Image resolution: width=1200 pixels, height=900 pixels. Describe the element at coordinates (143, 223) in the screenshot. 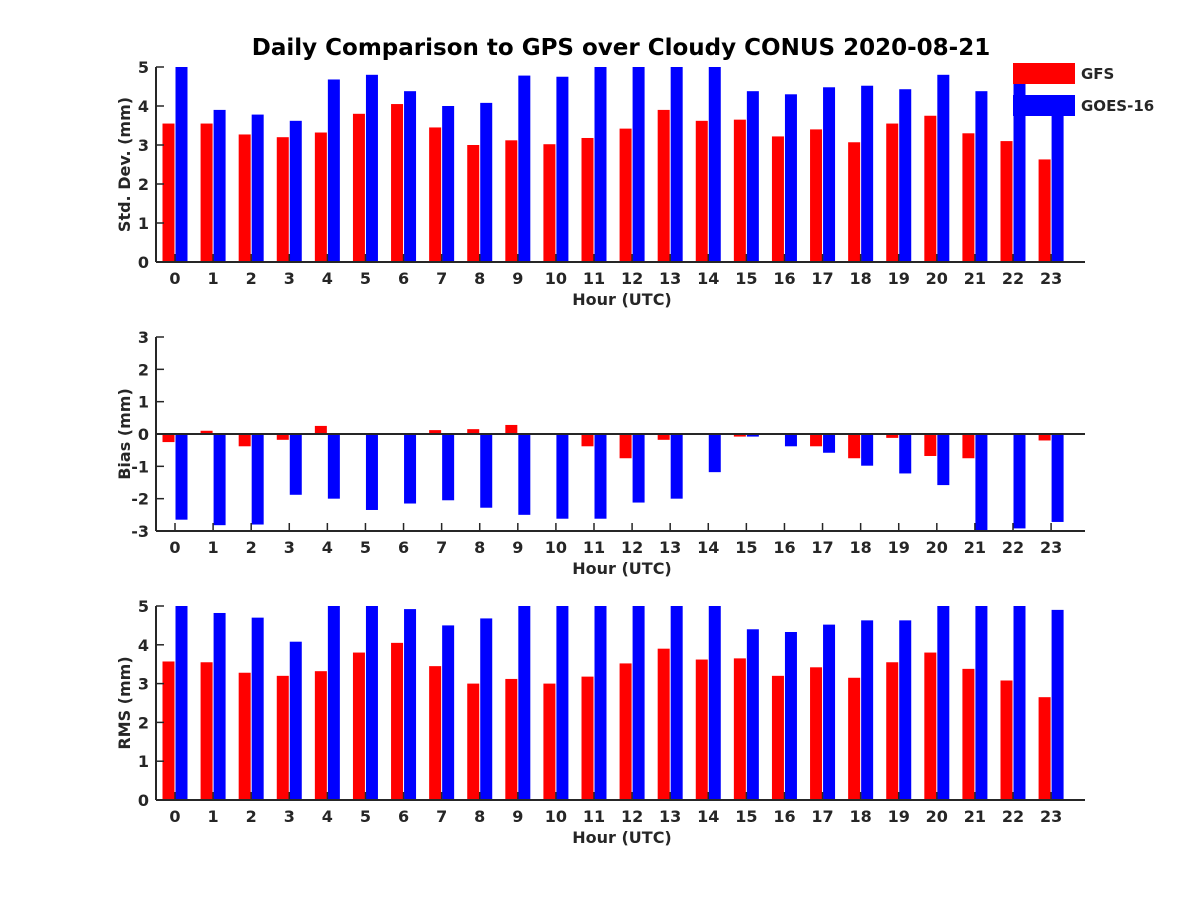

I see `y-tick-label: 1` at that location.